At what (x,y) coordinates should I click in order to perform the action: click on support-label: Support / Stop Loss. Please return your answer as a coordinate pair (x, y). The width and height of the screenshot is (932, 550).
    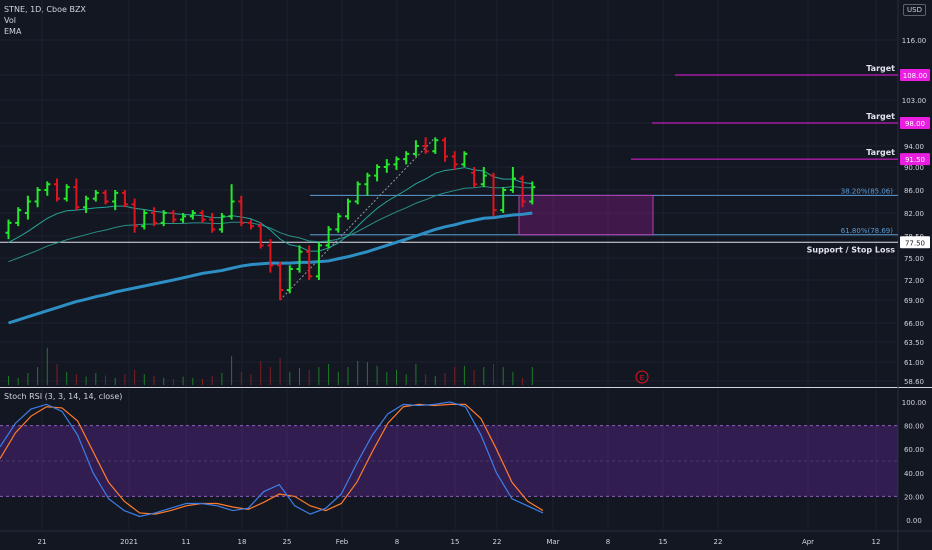
    Looking at the image, I should click on (851, 249).